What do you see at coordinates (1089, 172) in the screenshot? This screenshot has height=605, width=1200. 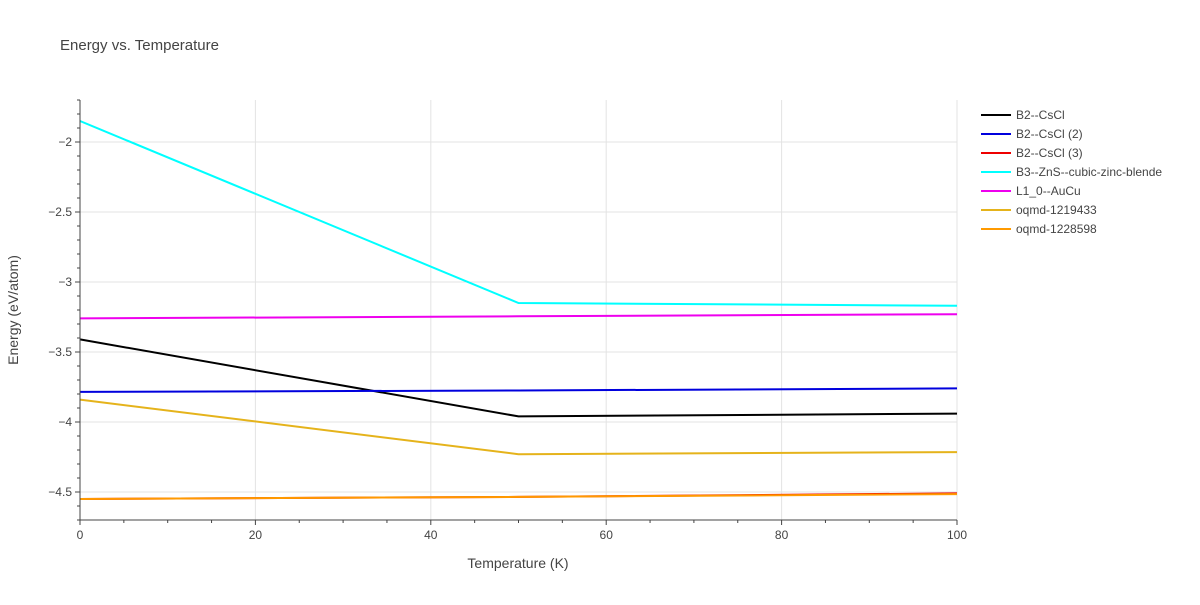 I see `legend-label: B3--ZnS--cubic-zinc-blende` at bounding box center [1089, 172].